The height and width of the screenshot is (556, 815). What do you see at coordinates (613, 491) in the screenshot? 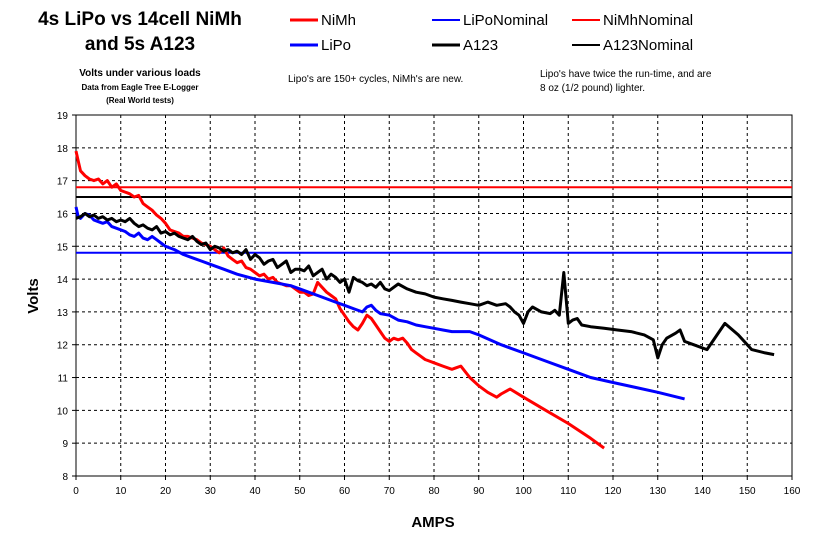
I see `x-tick-label-120: 120` at bounding box center [613, 491].